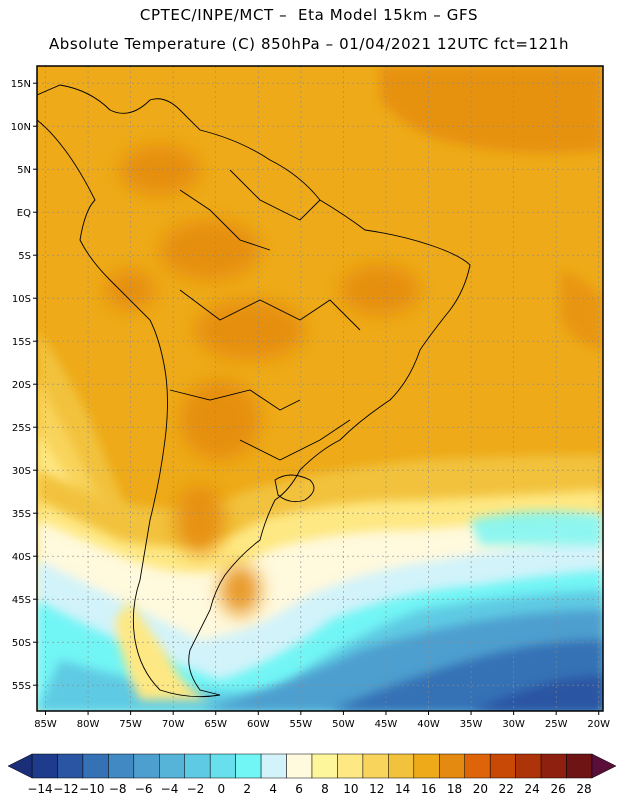 This screenshot has width=618, height=800. Describe the element at coordinates (130, 724) in the screenshot. I see `lon-tick-label: 75W` at that location.